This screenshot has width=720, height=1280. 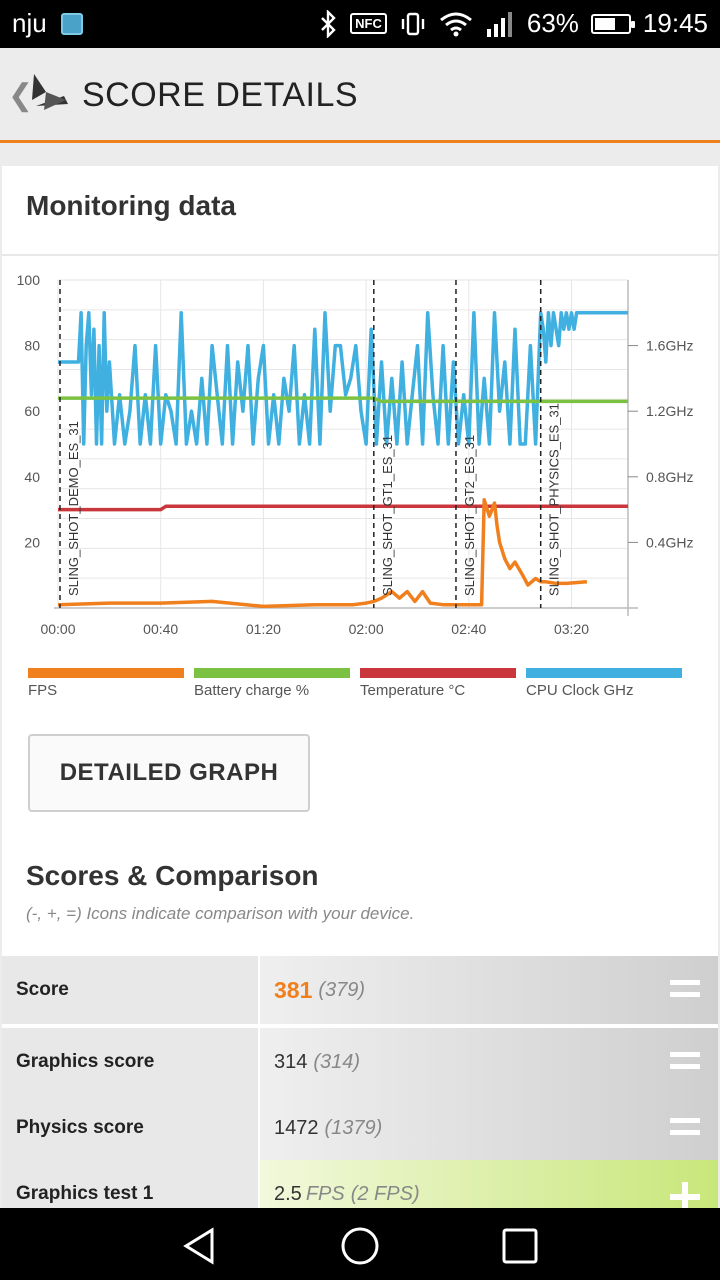 What do you see at coordinates (685, 1197) in the screenshot?
I see `plus-icon` at bounding box center [685, 1197].